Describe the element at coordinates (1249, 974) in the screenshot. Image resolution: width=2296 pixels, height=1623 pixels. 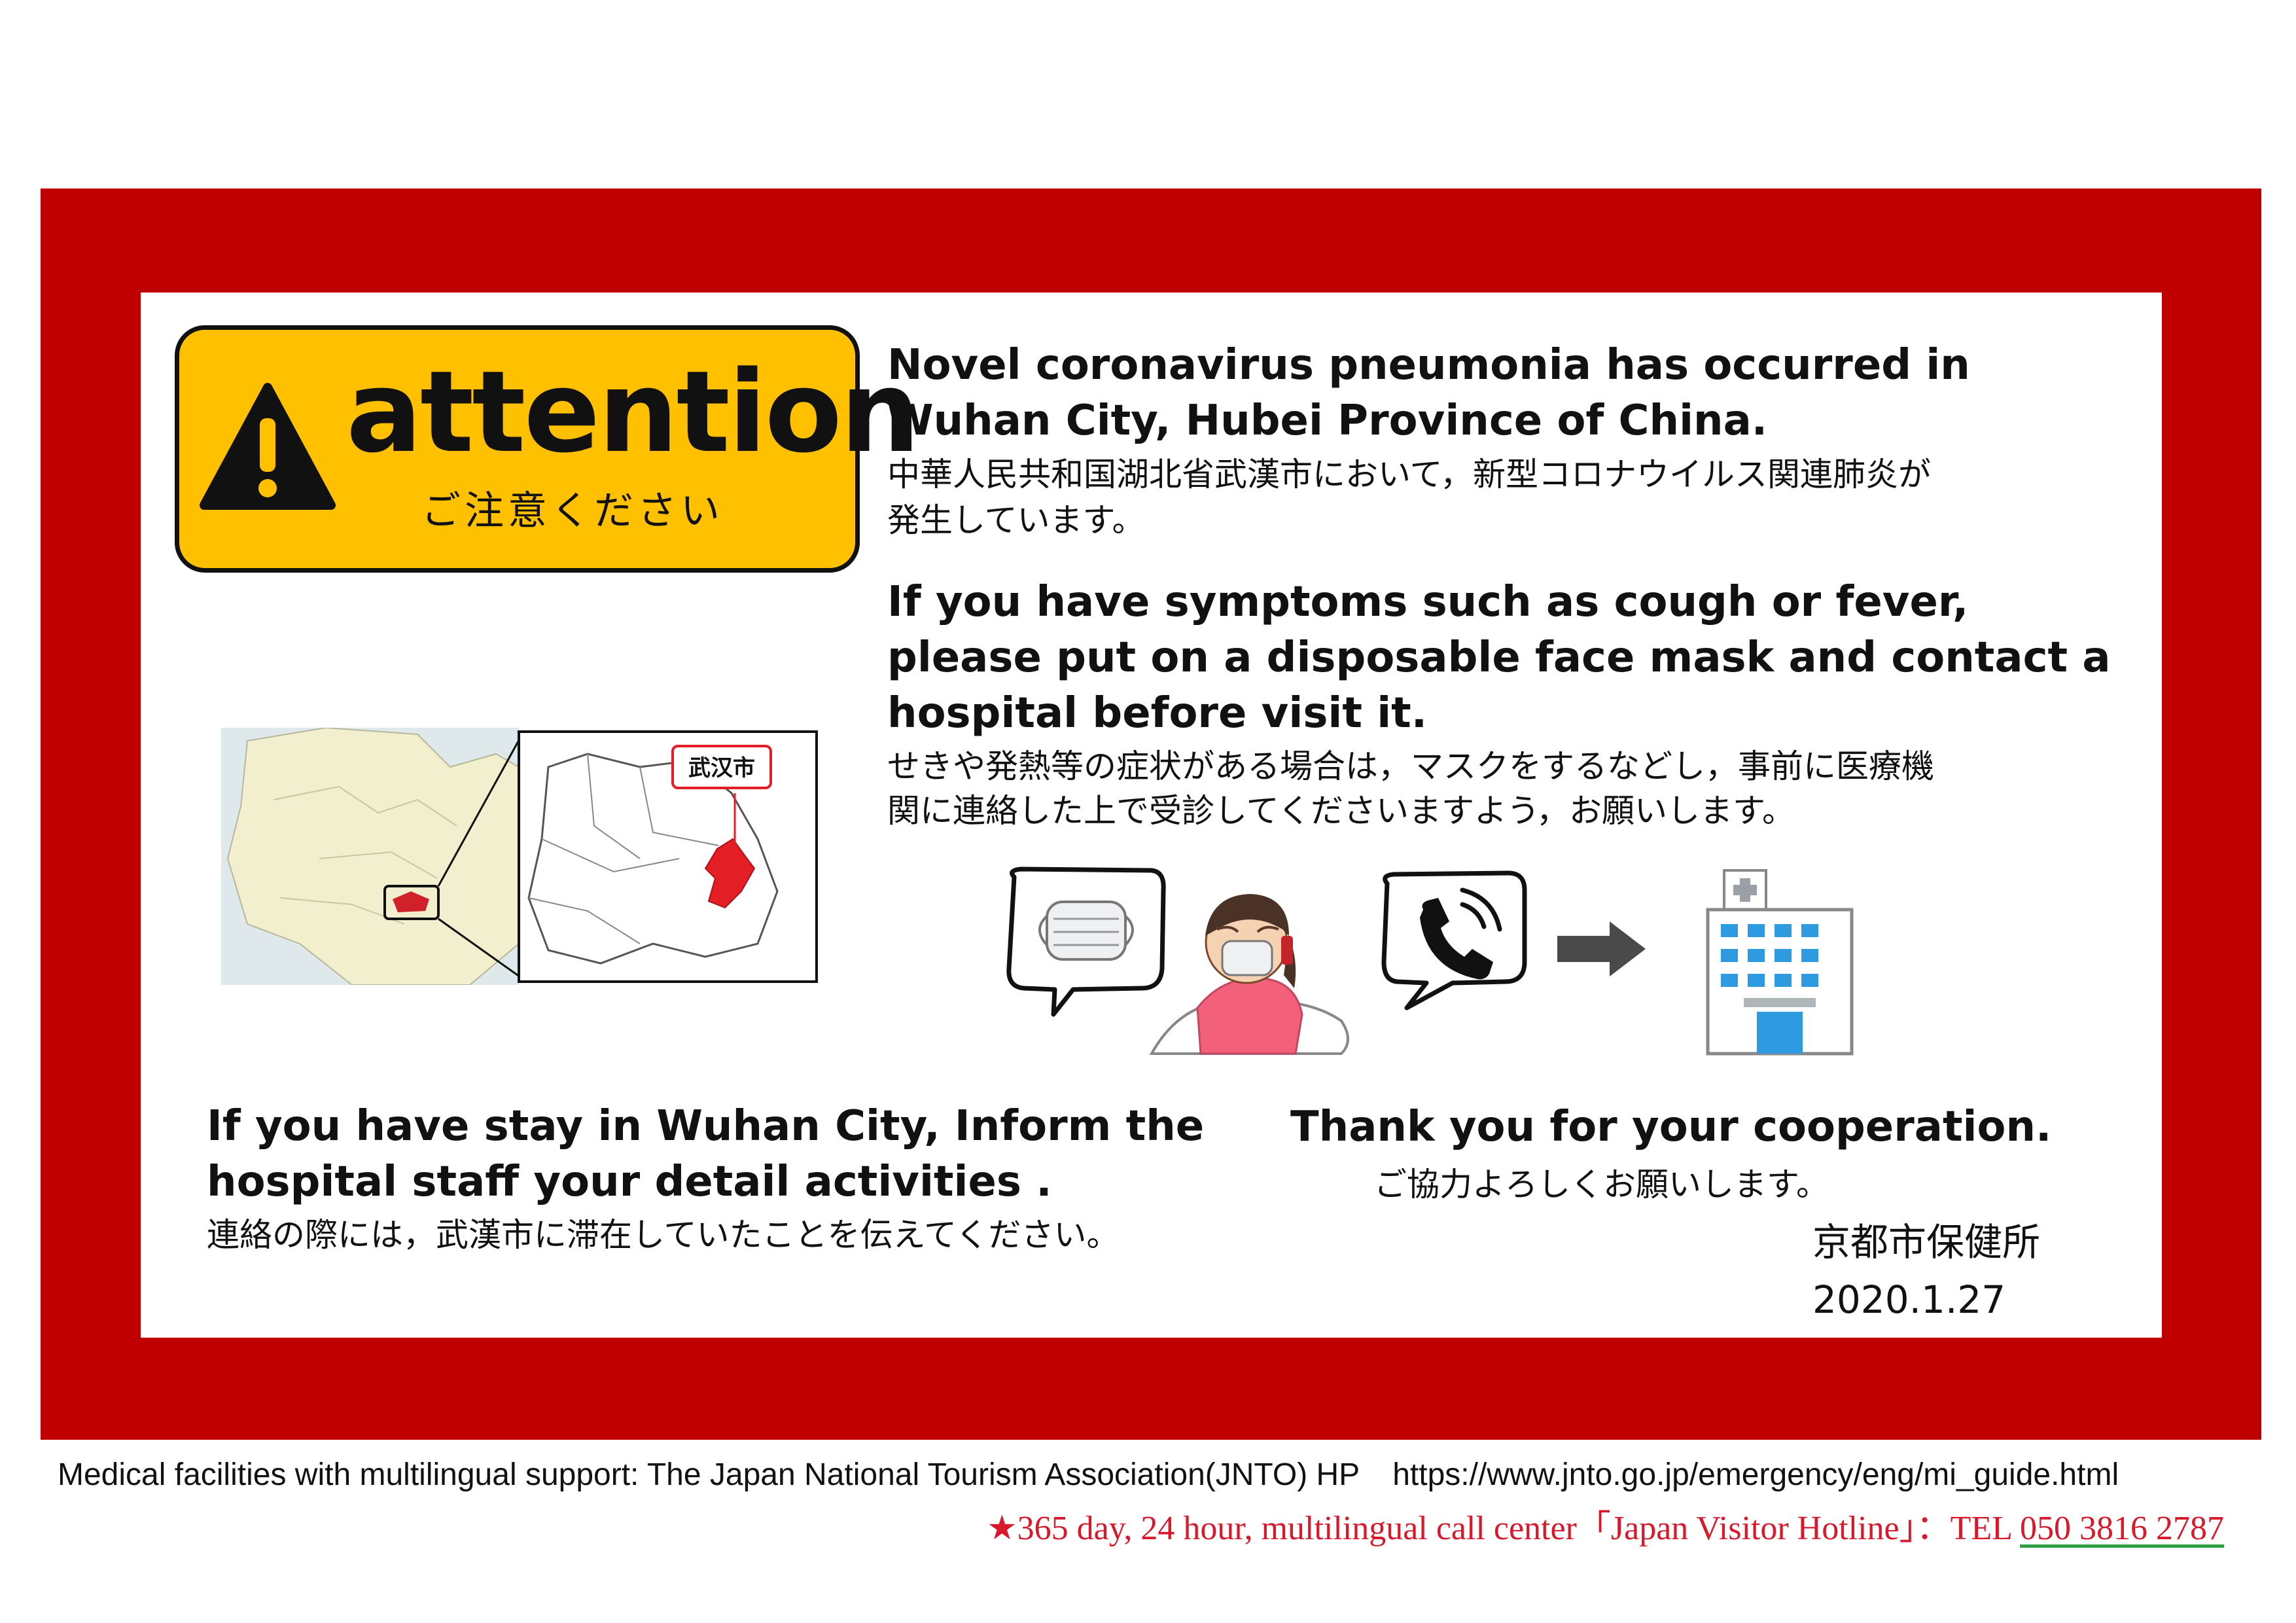
I see `sick-person-icon` at that location.